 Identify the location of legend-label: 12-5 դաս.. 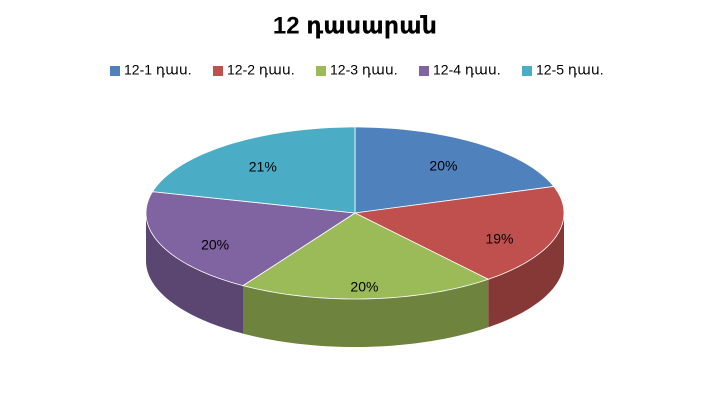
(570, 70).